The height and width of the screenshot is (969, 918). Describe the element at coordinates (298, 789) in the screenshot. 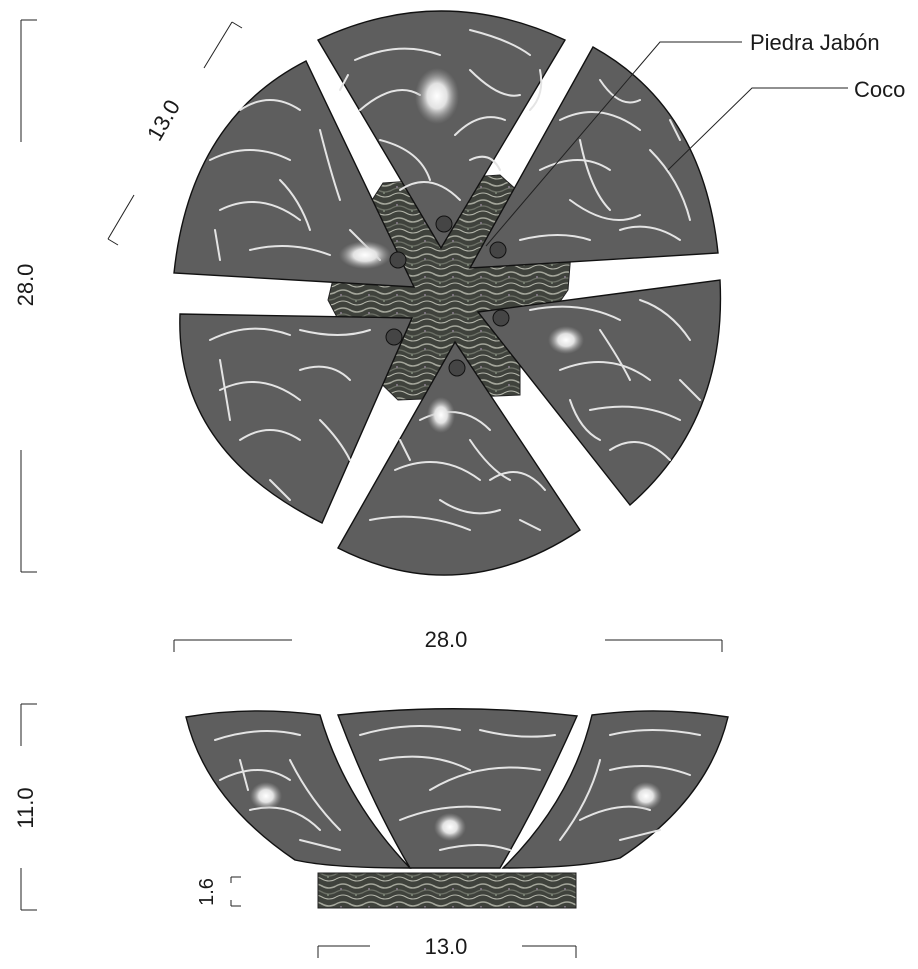

I see `side-shell-left` at that location.